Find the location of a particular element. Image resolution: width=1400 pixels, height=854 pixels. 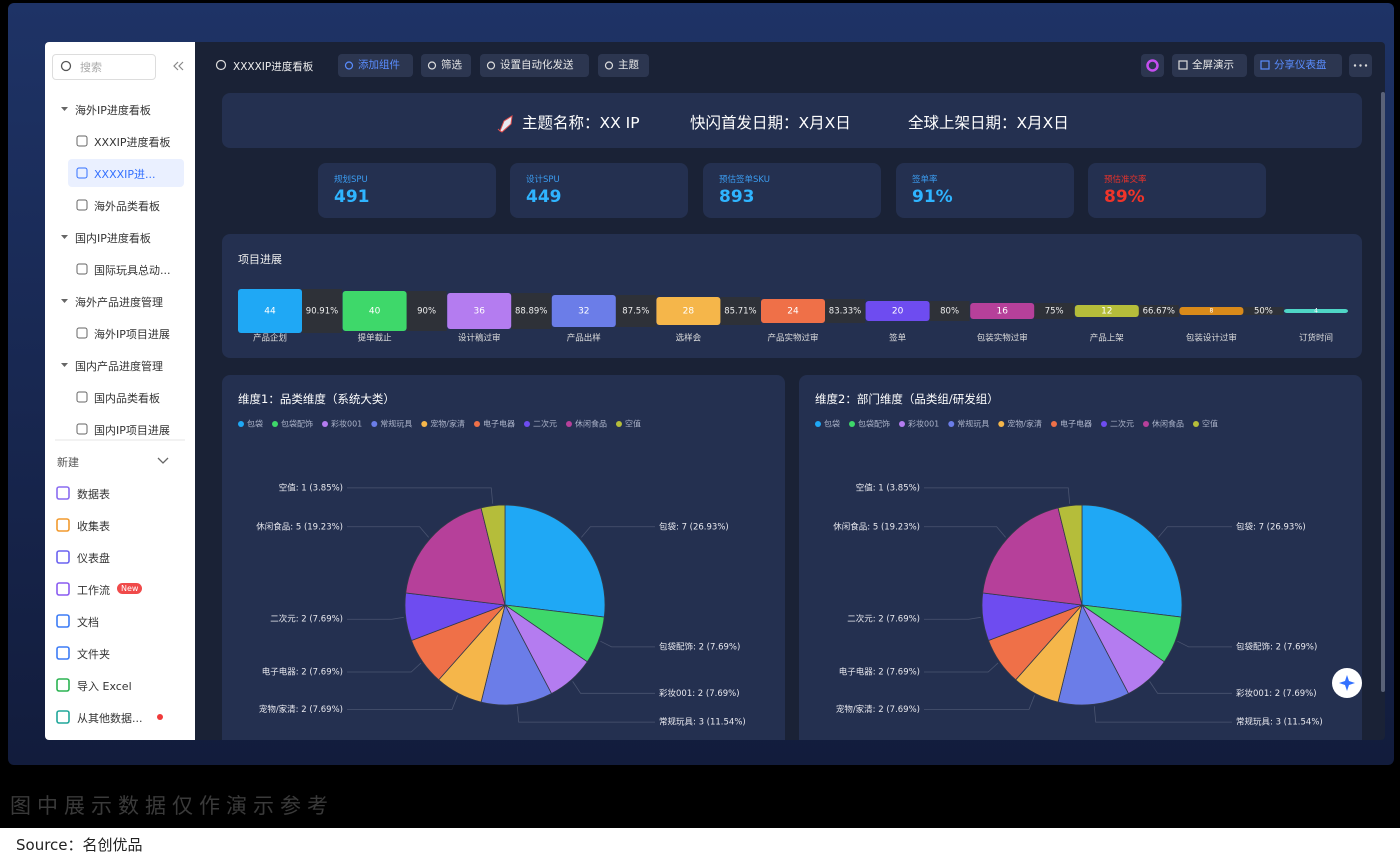

conversion-rate: 80% is located at coordinates (949, 312).